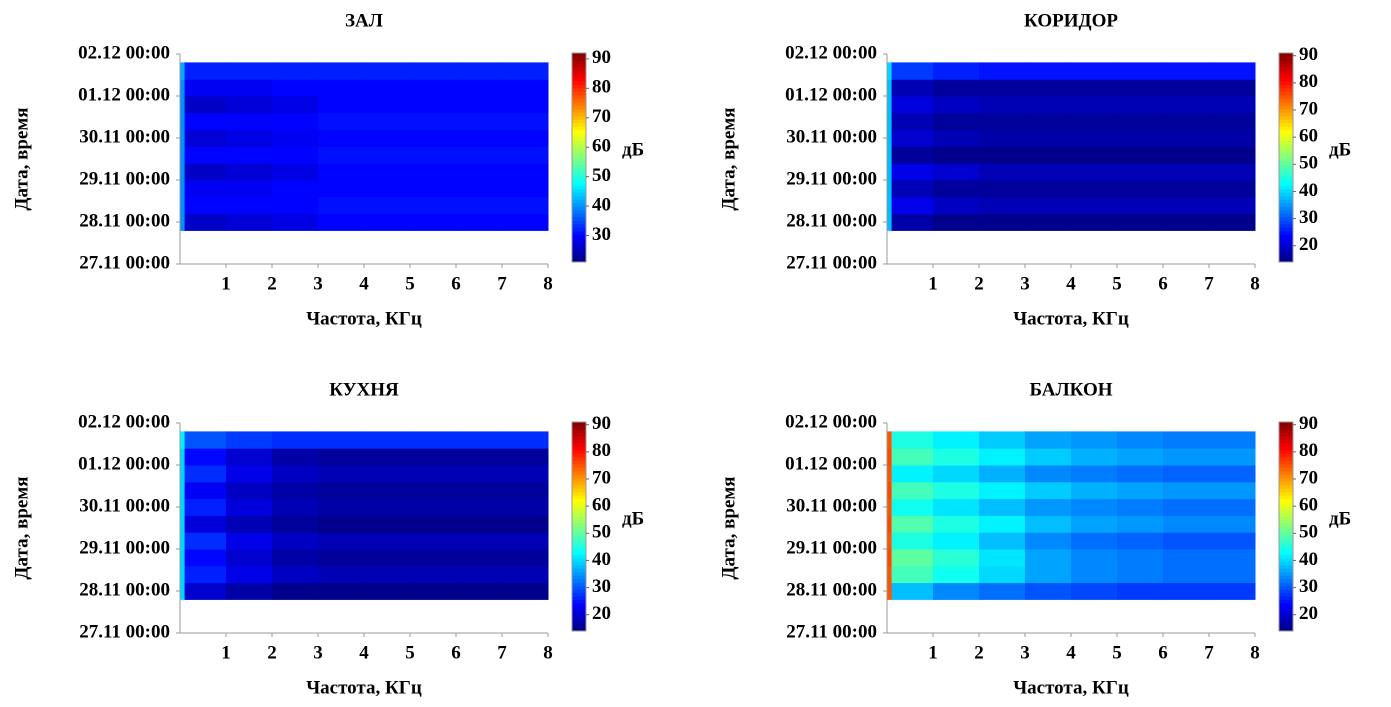 This screenshot has width=1391, height=707. I want to click on y-tick-label: 28.11 00:00, so click(831, 589).